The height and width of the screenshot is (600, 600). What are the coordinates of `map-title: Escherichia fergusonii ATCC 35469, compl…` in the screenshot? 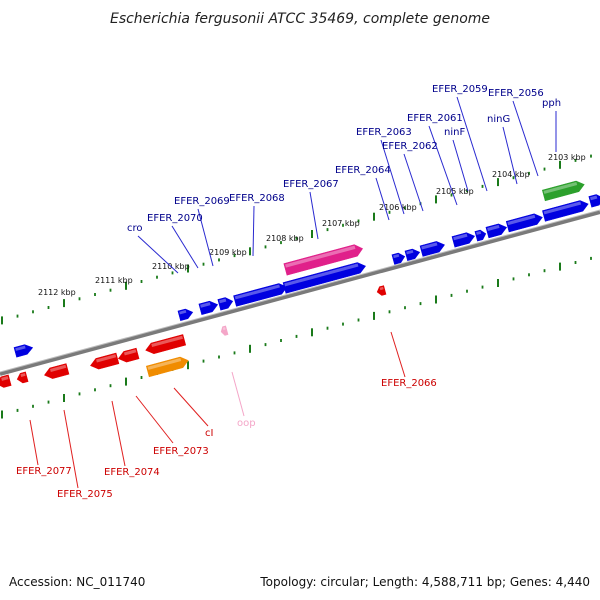 It's located at (300, 19).